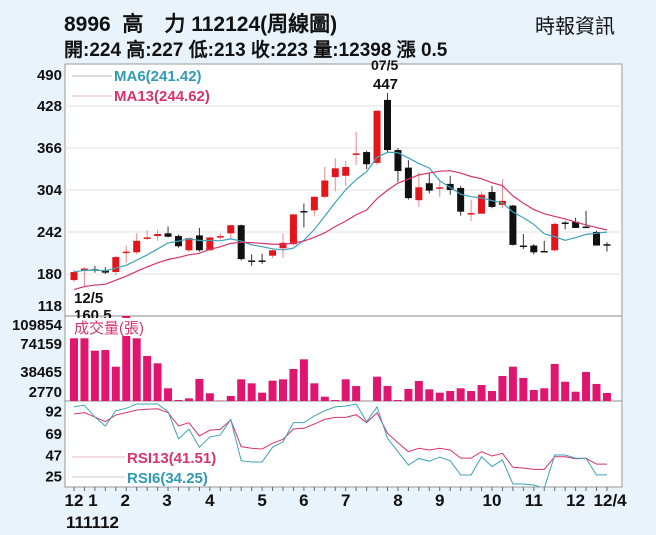 This screenshot has width=656, height=535. What do you see at coordinates (49, 106) in the screenshot?
I see `price-tick-label: 428` at bounding box center [49, 106].